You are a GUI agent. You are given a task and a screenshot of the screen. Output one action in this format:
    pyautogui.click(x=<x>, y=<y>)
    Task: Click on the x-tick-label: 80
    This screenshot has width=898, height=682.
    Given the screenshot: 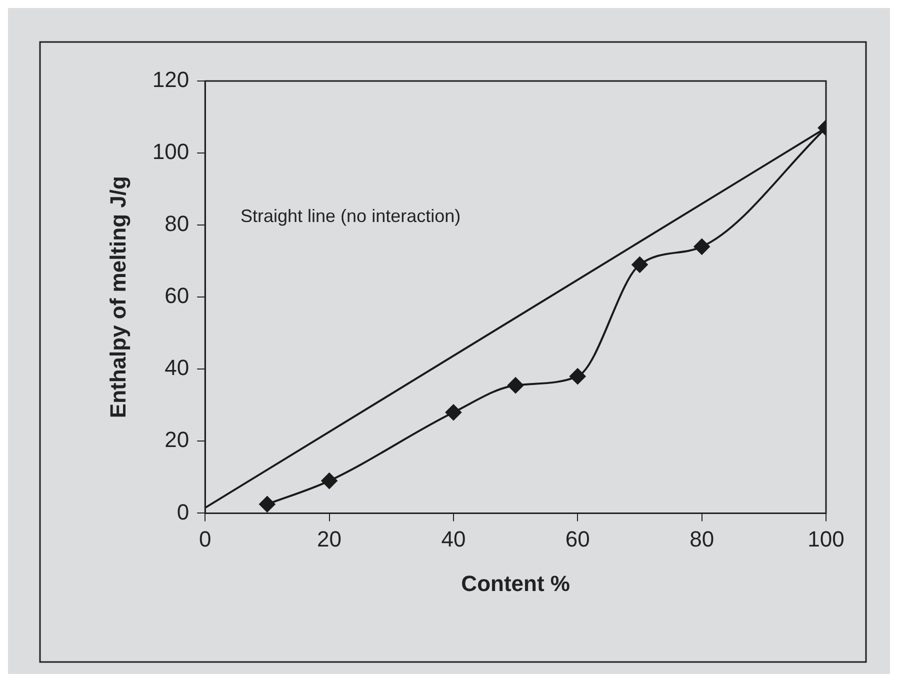 What is the action you would take?
    pyautogui.click(x=702, y=539)
    